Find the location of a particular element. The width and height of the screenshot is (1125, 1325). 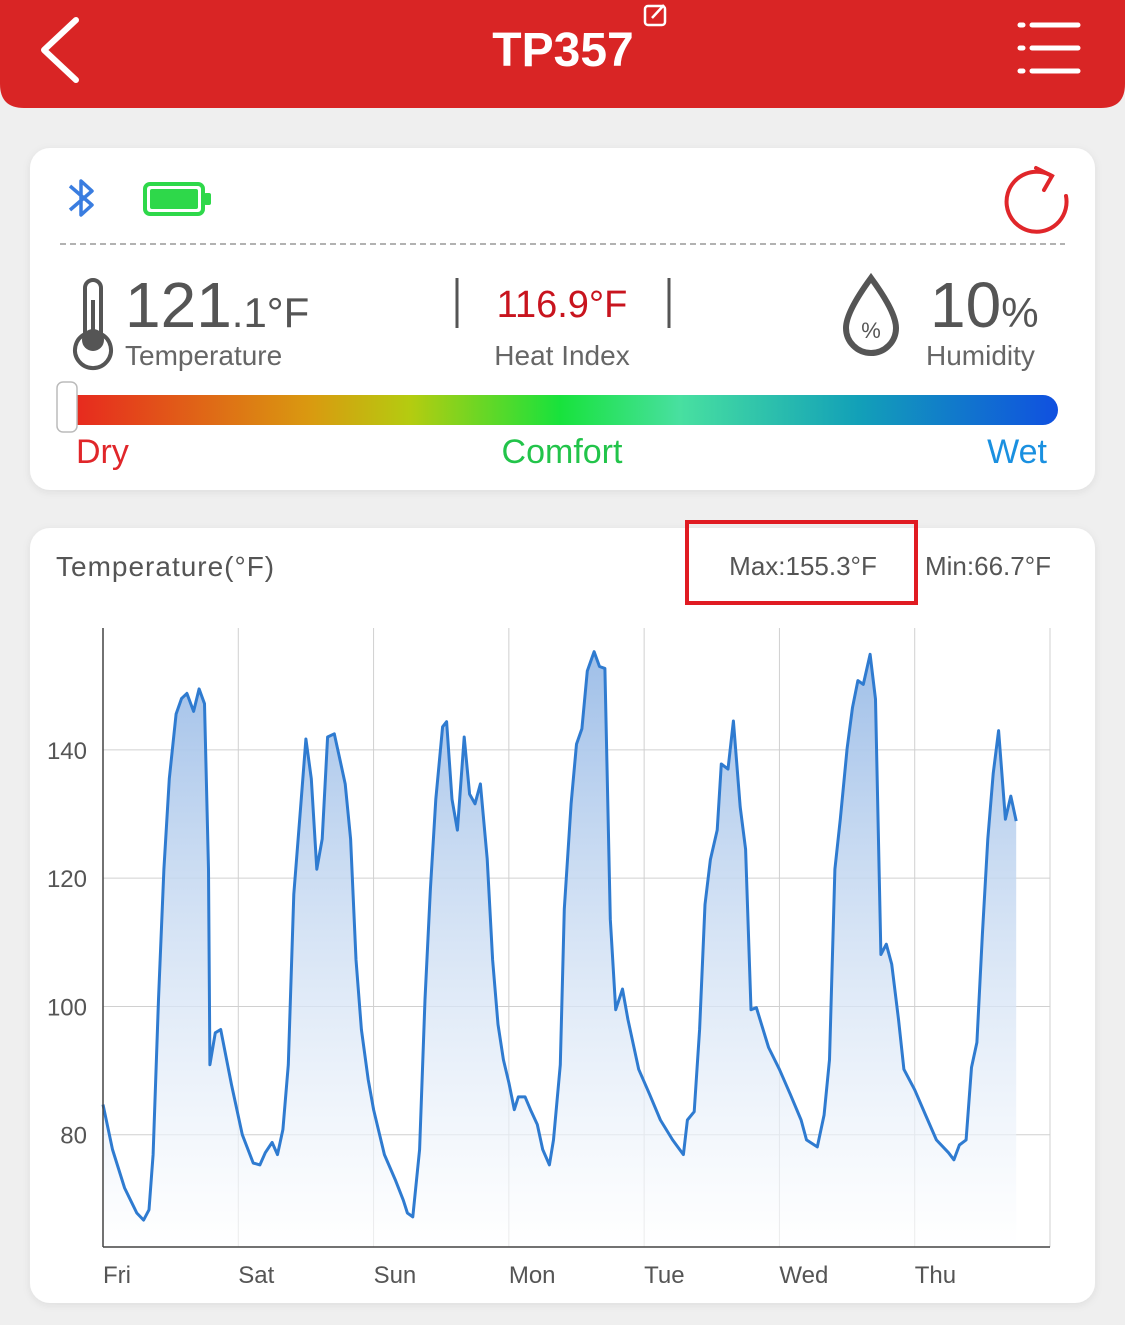

header-bar is located at coordinates (562, 54).